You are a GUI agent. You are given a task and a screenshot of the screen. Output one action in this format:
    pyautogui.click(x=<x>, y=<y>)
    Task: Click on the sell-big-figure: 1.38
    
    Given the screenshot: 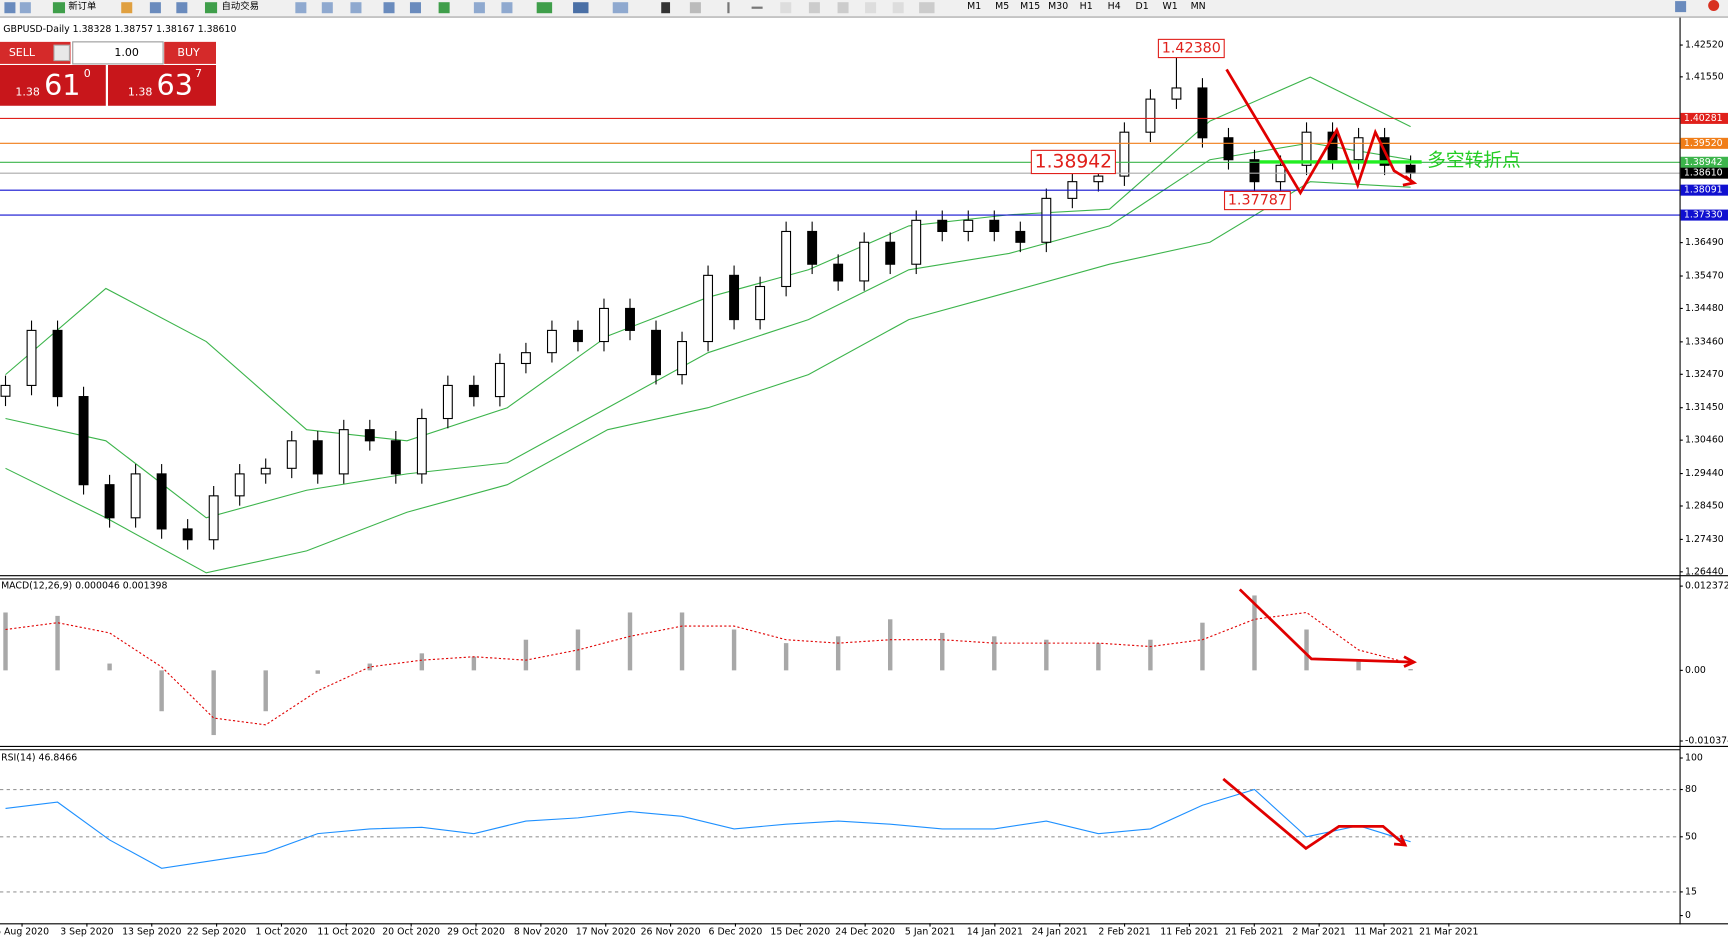 What is the action you would take?
    pyautogui.click(x=27, y=92)
    